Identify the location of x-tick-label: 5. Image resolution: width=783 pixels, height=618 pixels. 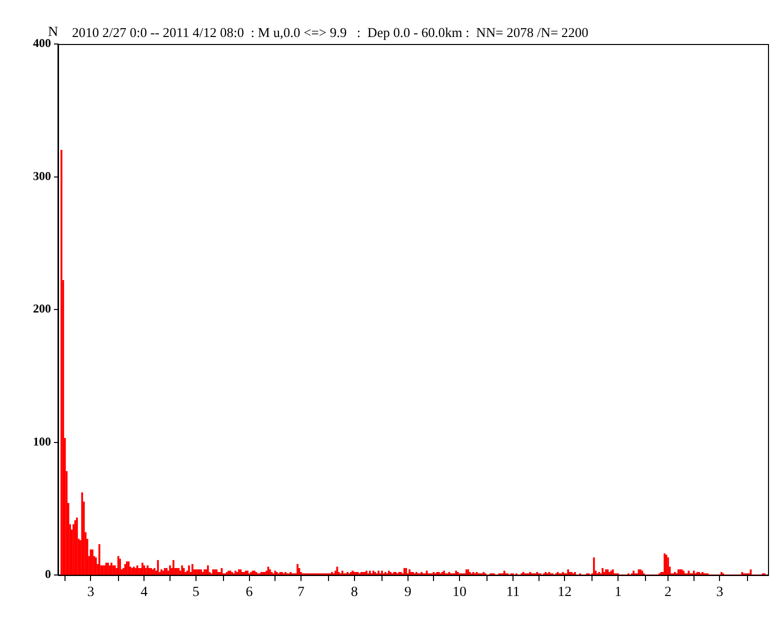
(196, 592).